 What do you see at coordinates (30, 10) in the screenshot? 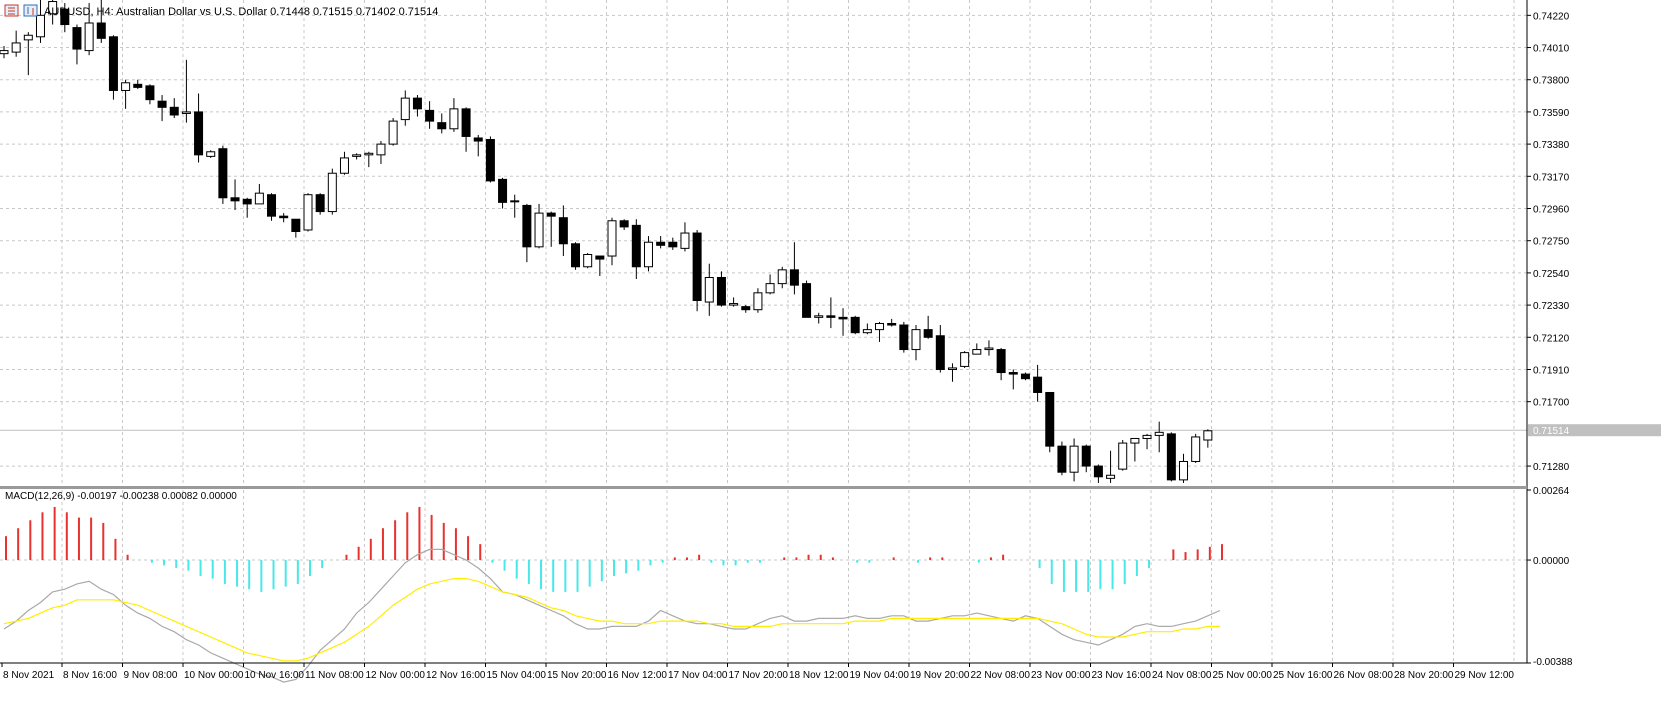
I see `candle-chart-icon` at bounding box center [30, 10].